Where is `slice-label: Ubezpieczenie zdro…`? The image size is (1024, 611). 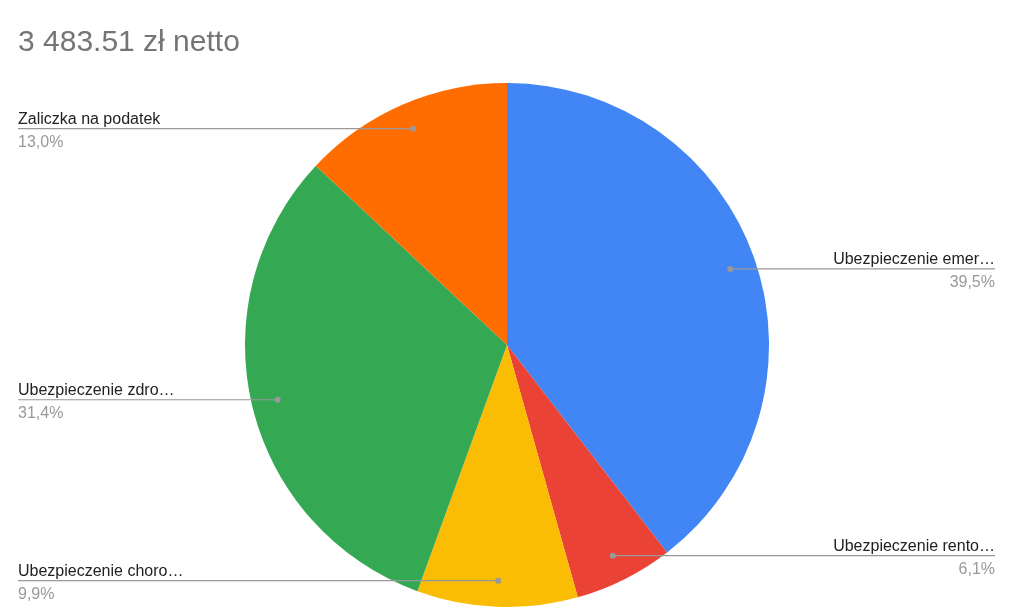 slice-label: Ubezpieczenie zdro… is located at coordinates (96, 389).